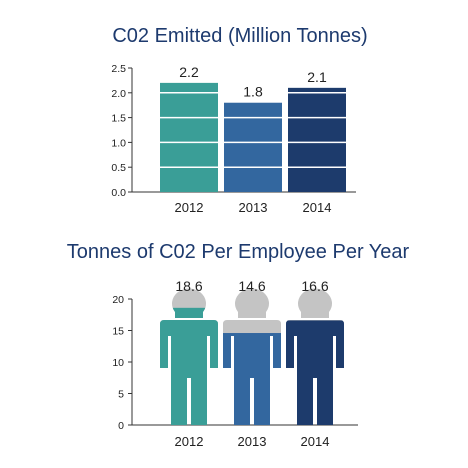 The height and width of the screenshot is (468, 468). Describe the element at coordinates (189, 441) in the screenshot. I see `chart2-category-label: 2012` at that location.